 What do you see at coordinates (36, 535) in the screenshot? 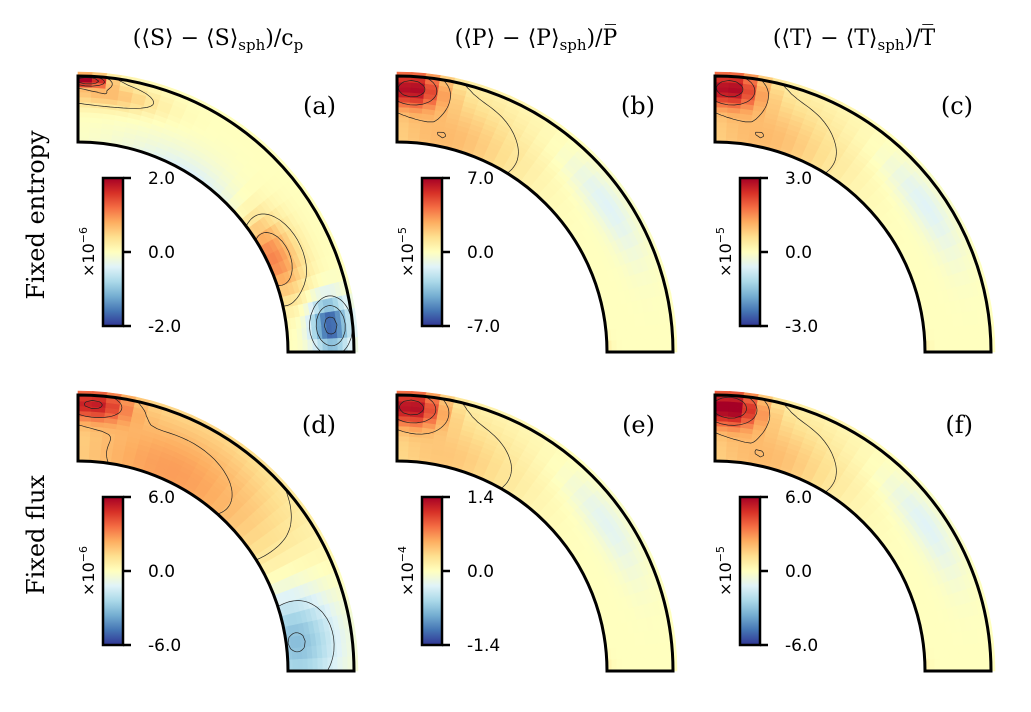
I see `row-label-fixed-flux: Fixed flux` at bounding box center [36, 535].